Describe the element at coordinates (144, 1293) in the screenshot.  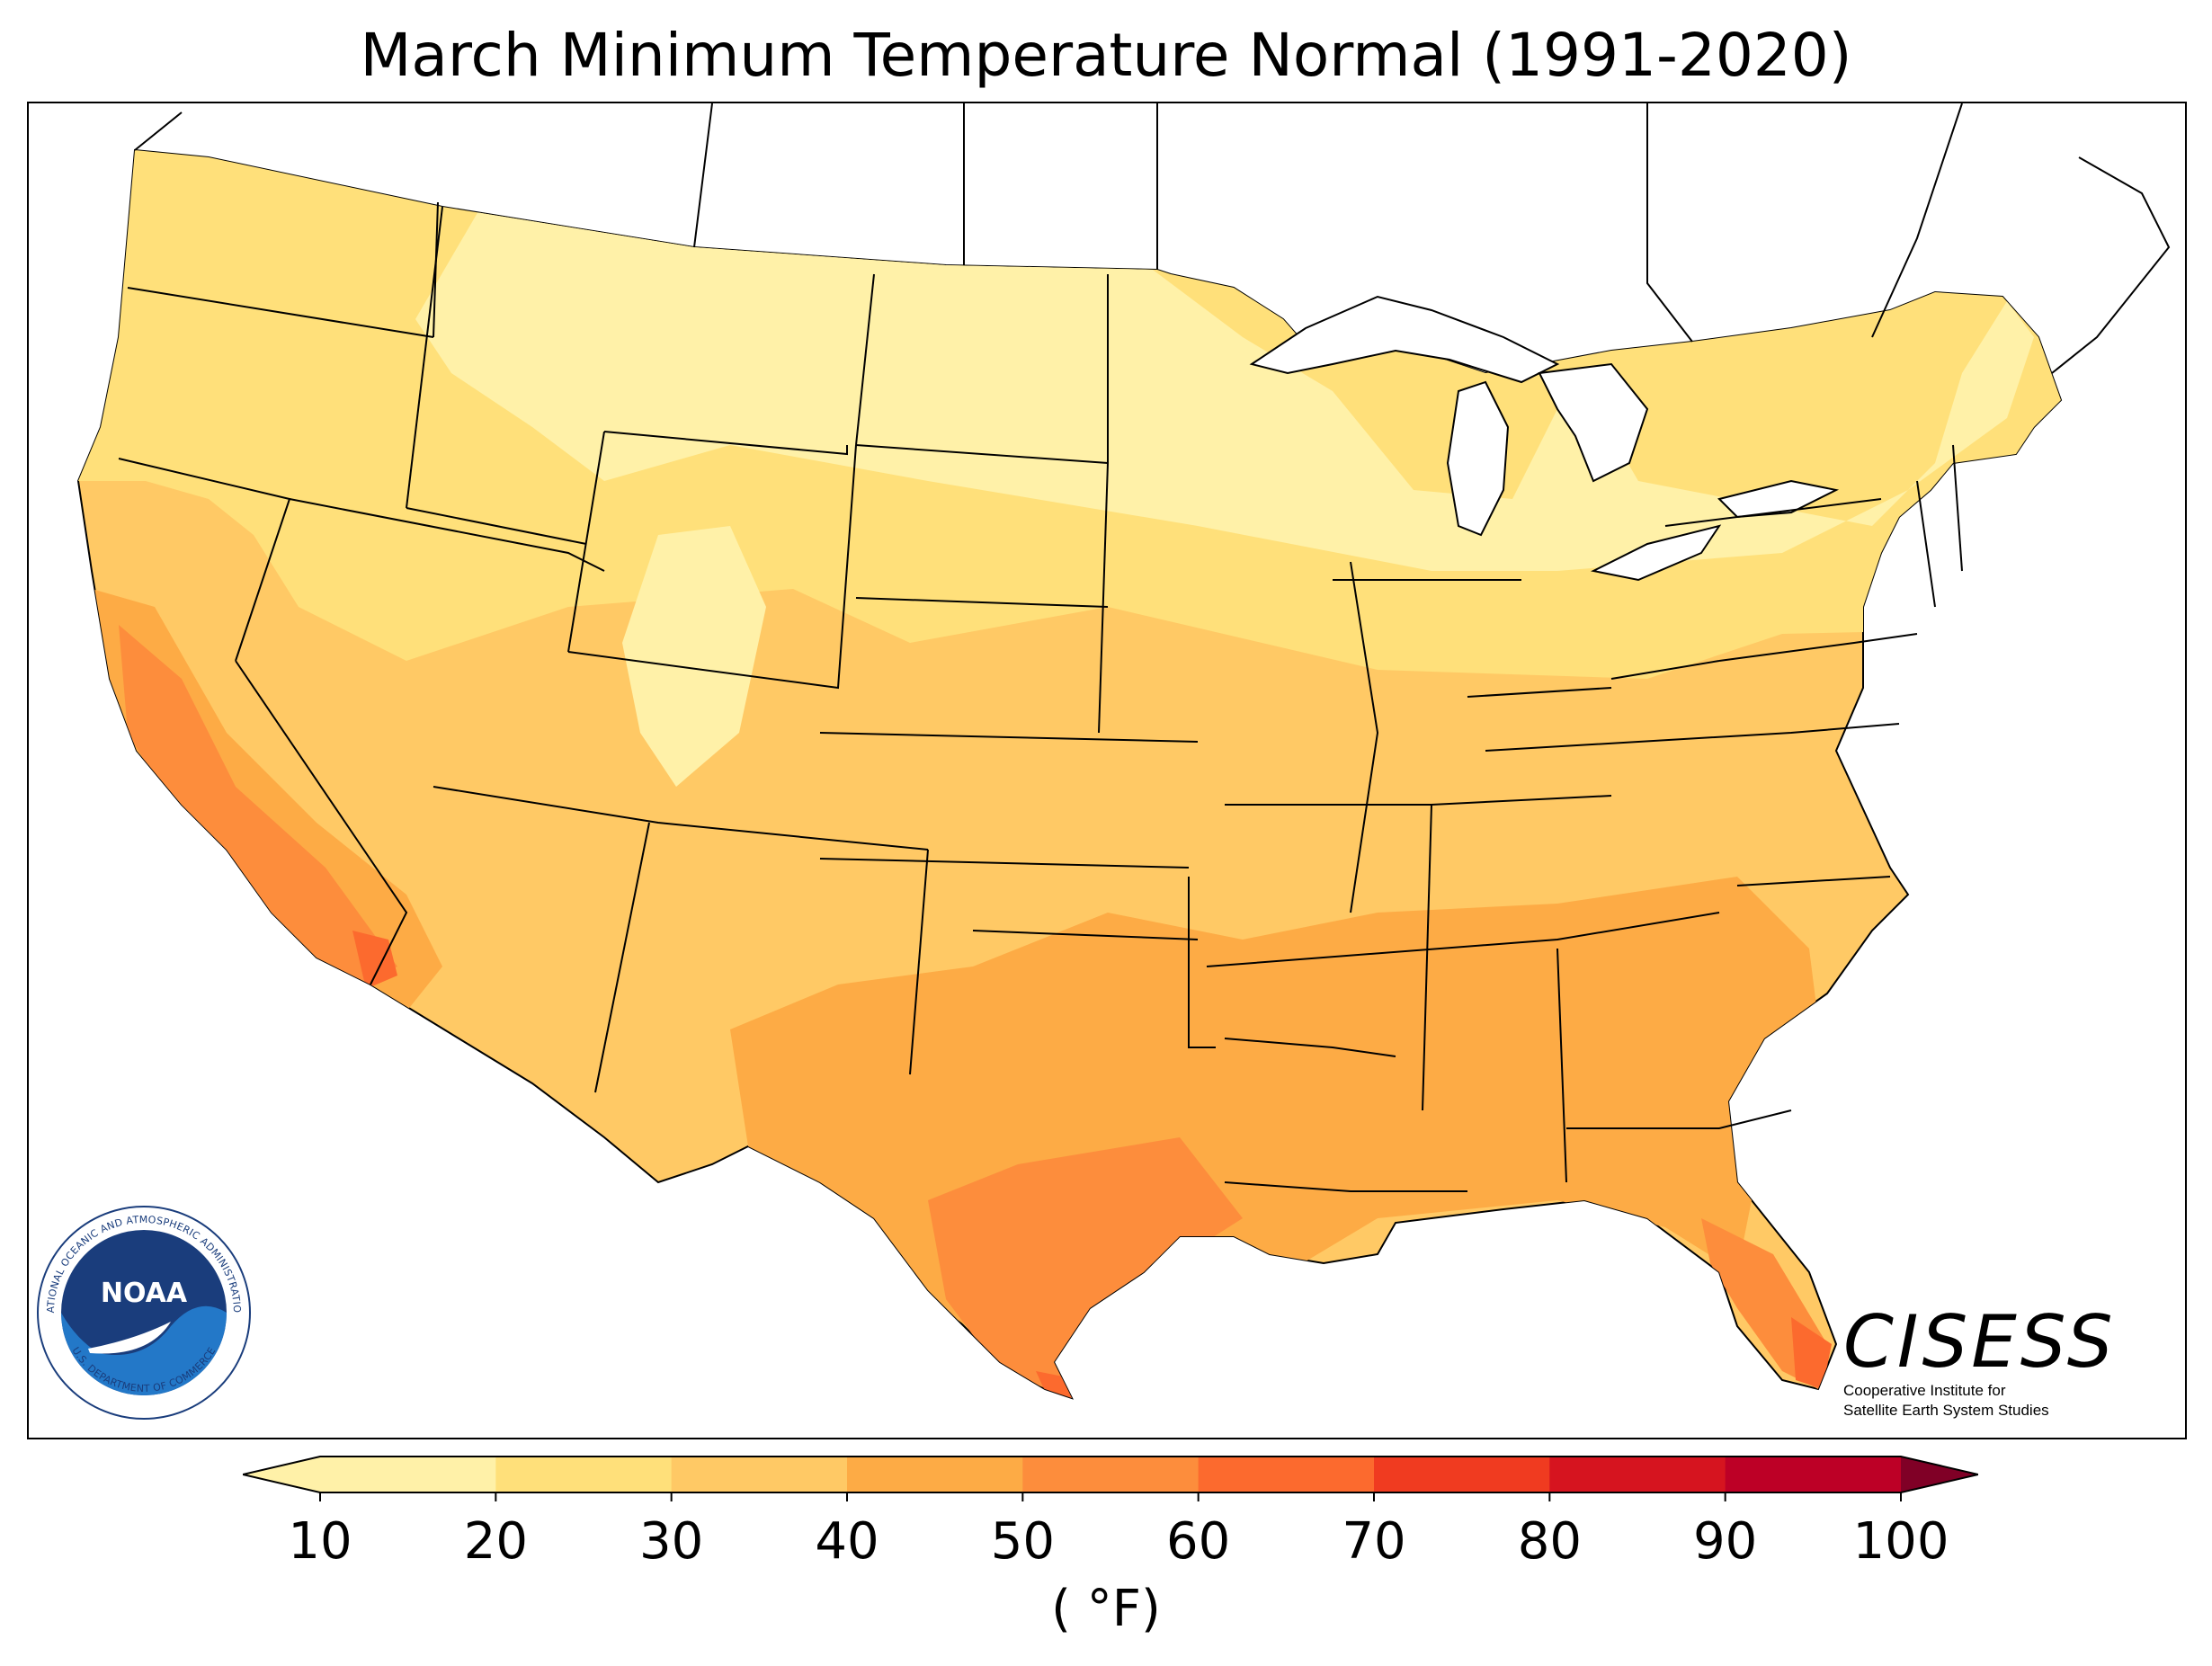
I see `svg-text: NOAA` at that location.